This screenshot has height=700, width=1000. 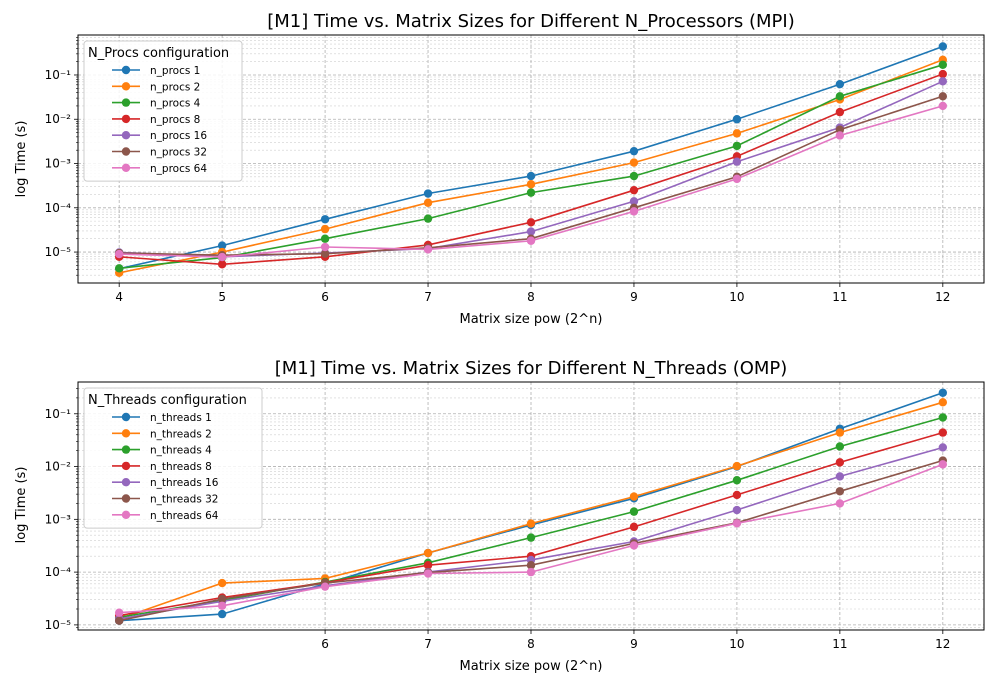 I want to click on x-tick-label: 4, so click(x=119, y=297).